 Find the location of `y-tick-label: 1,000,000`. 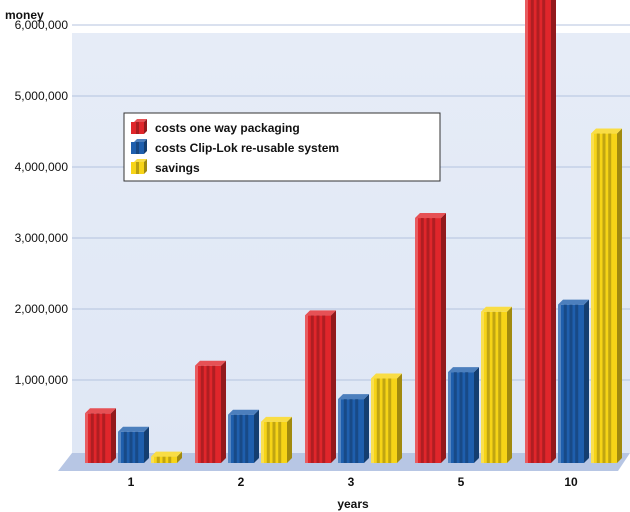

y-tick-label: 1,000,000 is located at coordinates (42, 380).